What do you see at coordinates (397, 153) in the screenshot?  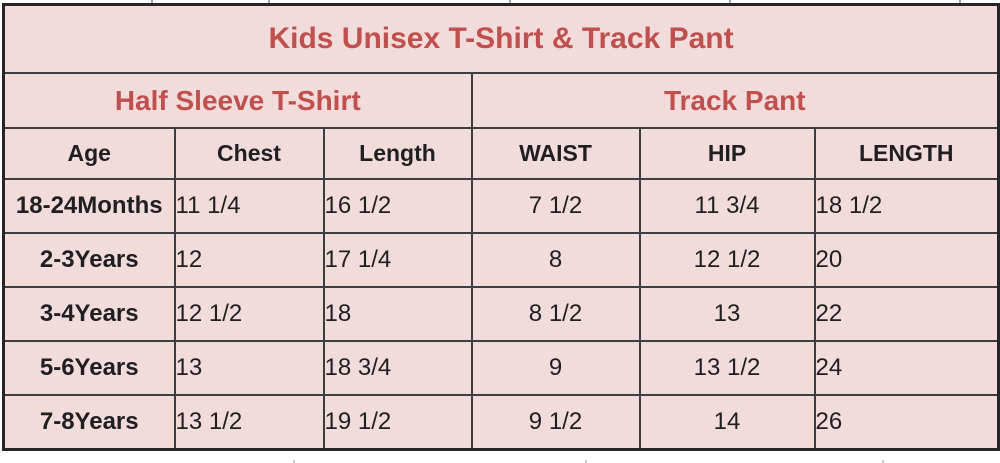 I see `column-header-tshirt-length: Length` at bounding box center [397, 153].